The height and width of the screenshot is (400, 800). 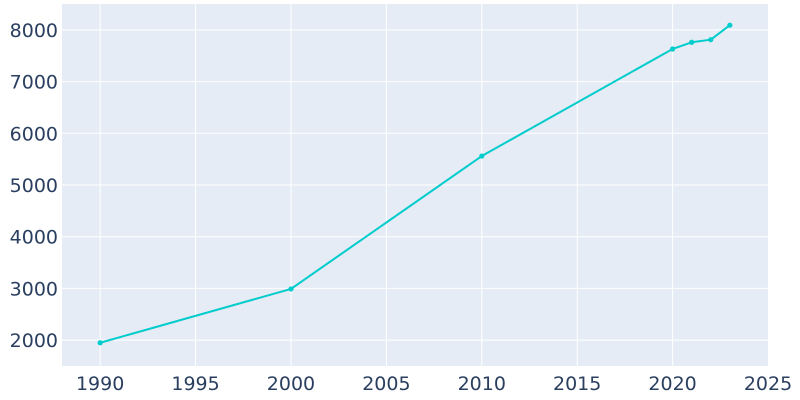 I want to click on y-axis-tick-labels: 2000 3000 4000 5000 6000 7000 8000, so click(x=34, y=186).